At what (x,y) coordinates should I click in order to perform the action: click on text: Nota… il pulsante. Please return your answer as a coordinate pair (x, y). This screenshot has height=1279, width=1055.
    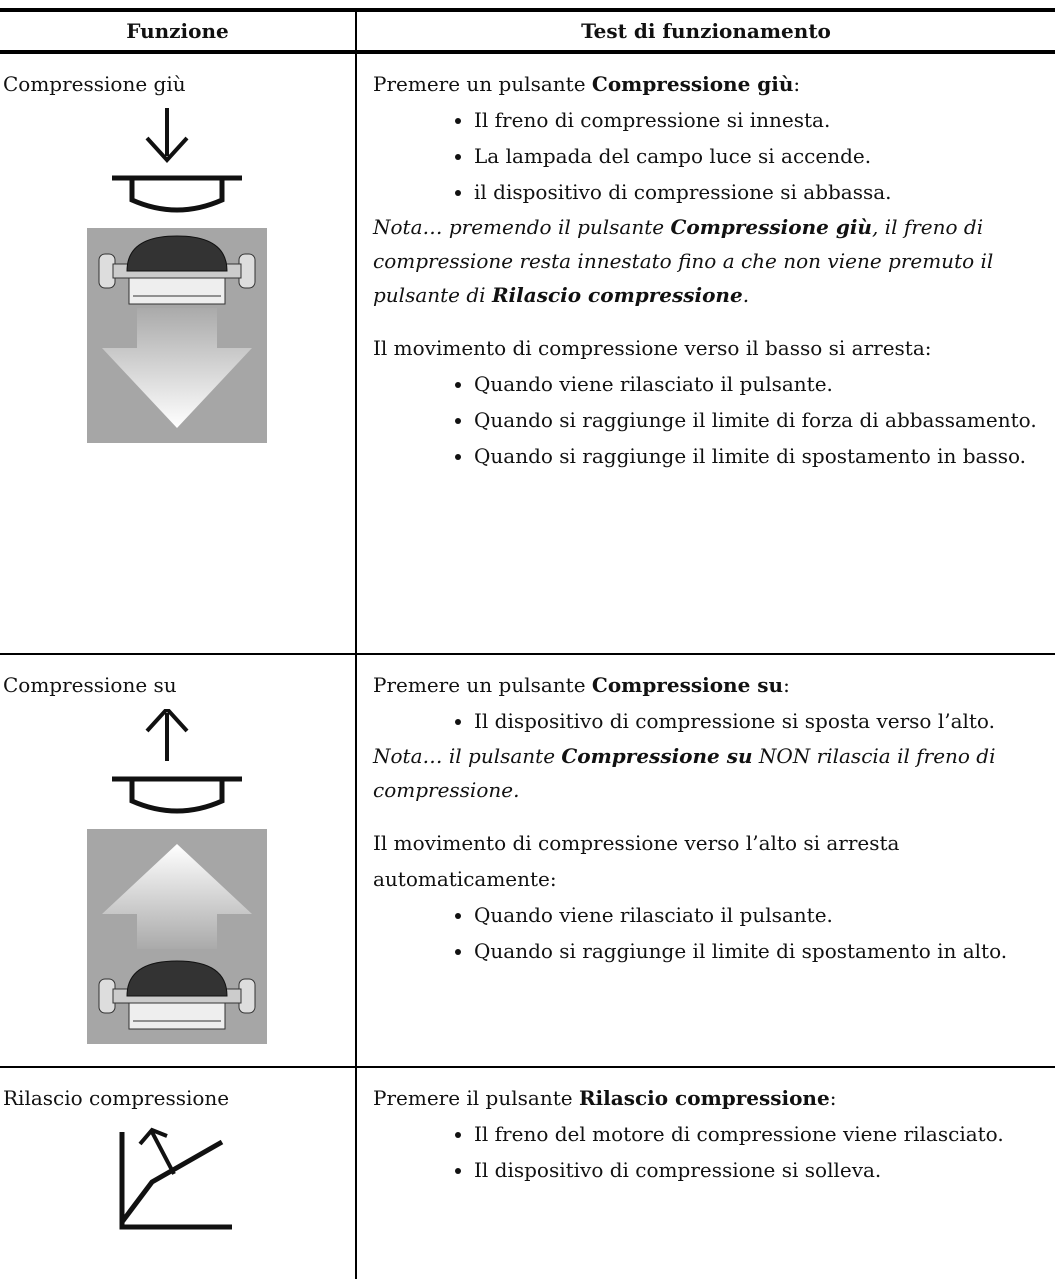
    Looking at the image, I should click on (467, 756).